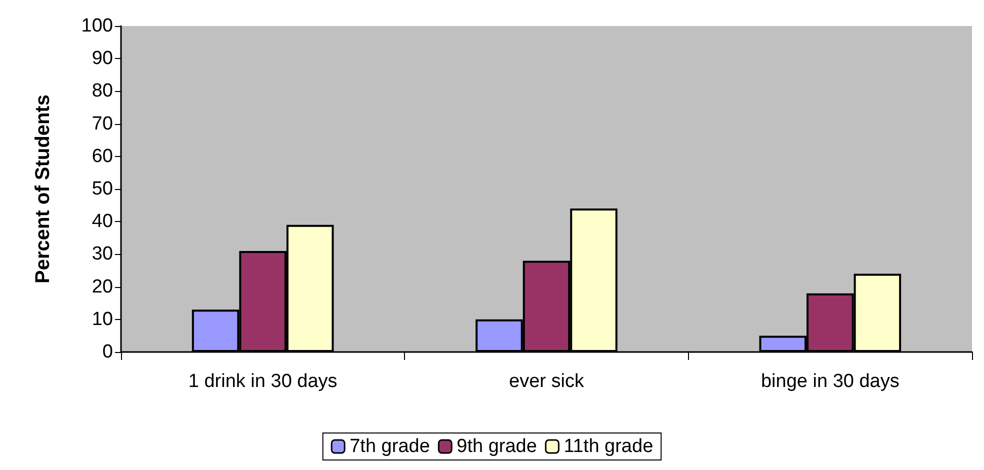 This screenshot has width=984, height=470. Describe the element at coordinates (102, 59) in the screenshot. I see `y-tick-label: 90` at that location.